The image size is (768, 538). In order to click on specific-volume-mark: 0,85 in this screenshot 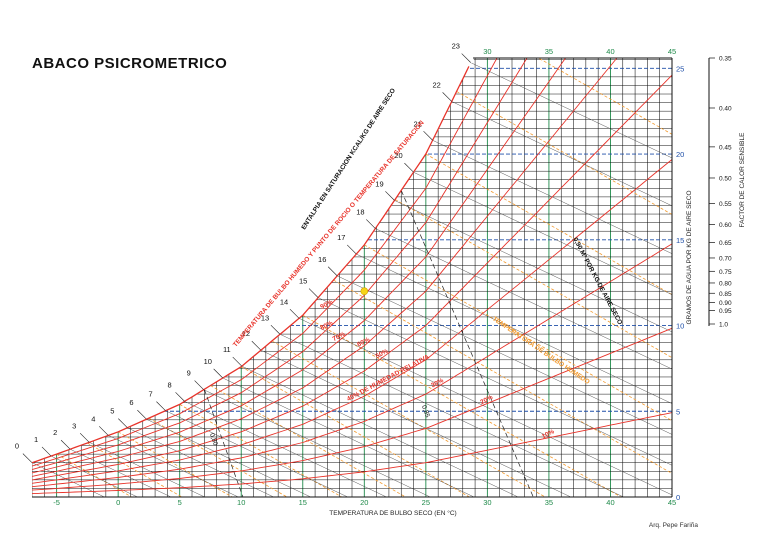, I will do `click(425, 411)`.